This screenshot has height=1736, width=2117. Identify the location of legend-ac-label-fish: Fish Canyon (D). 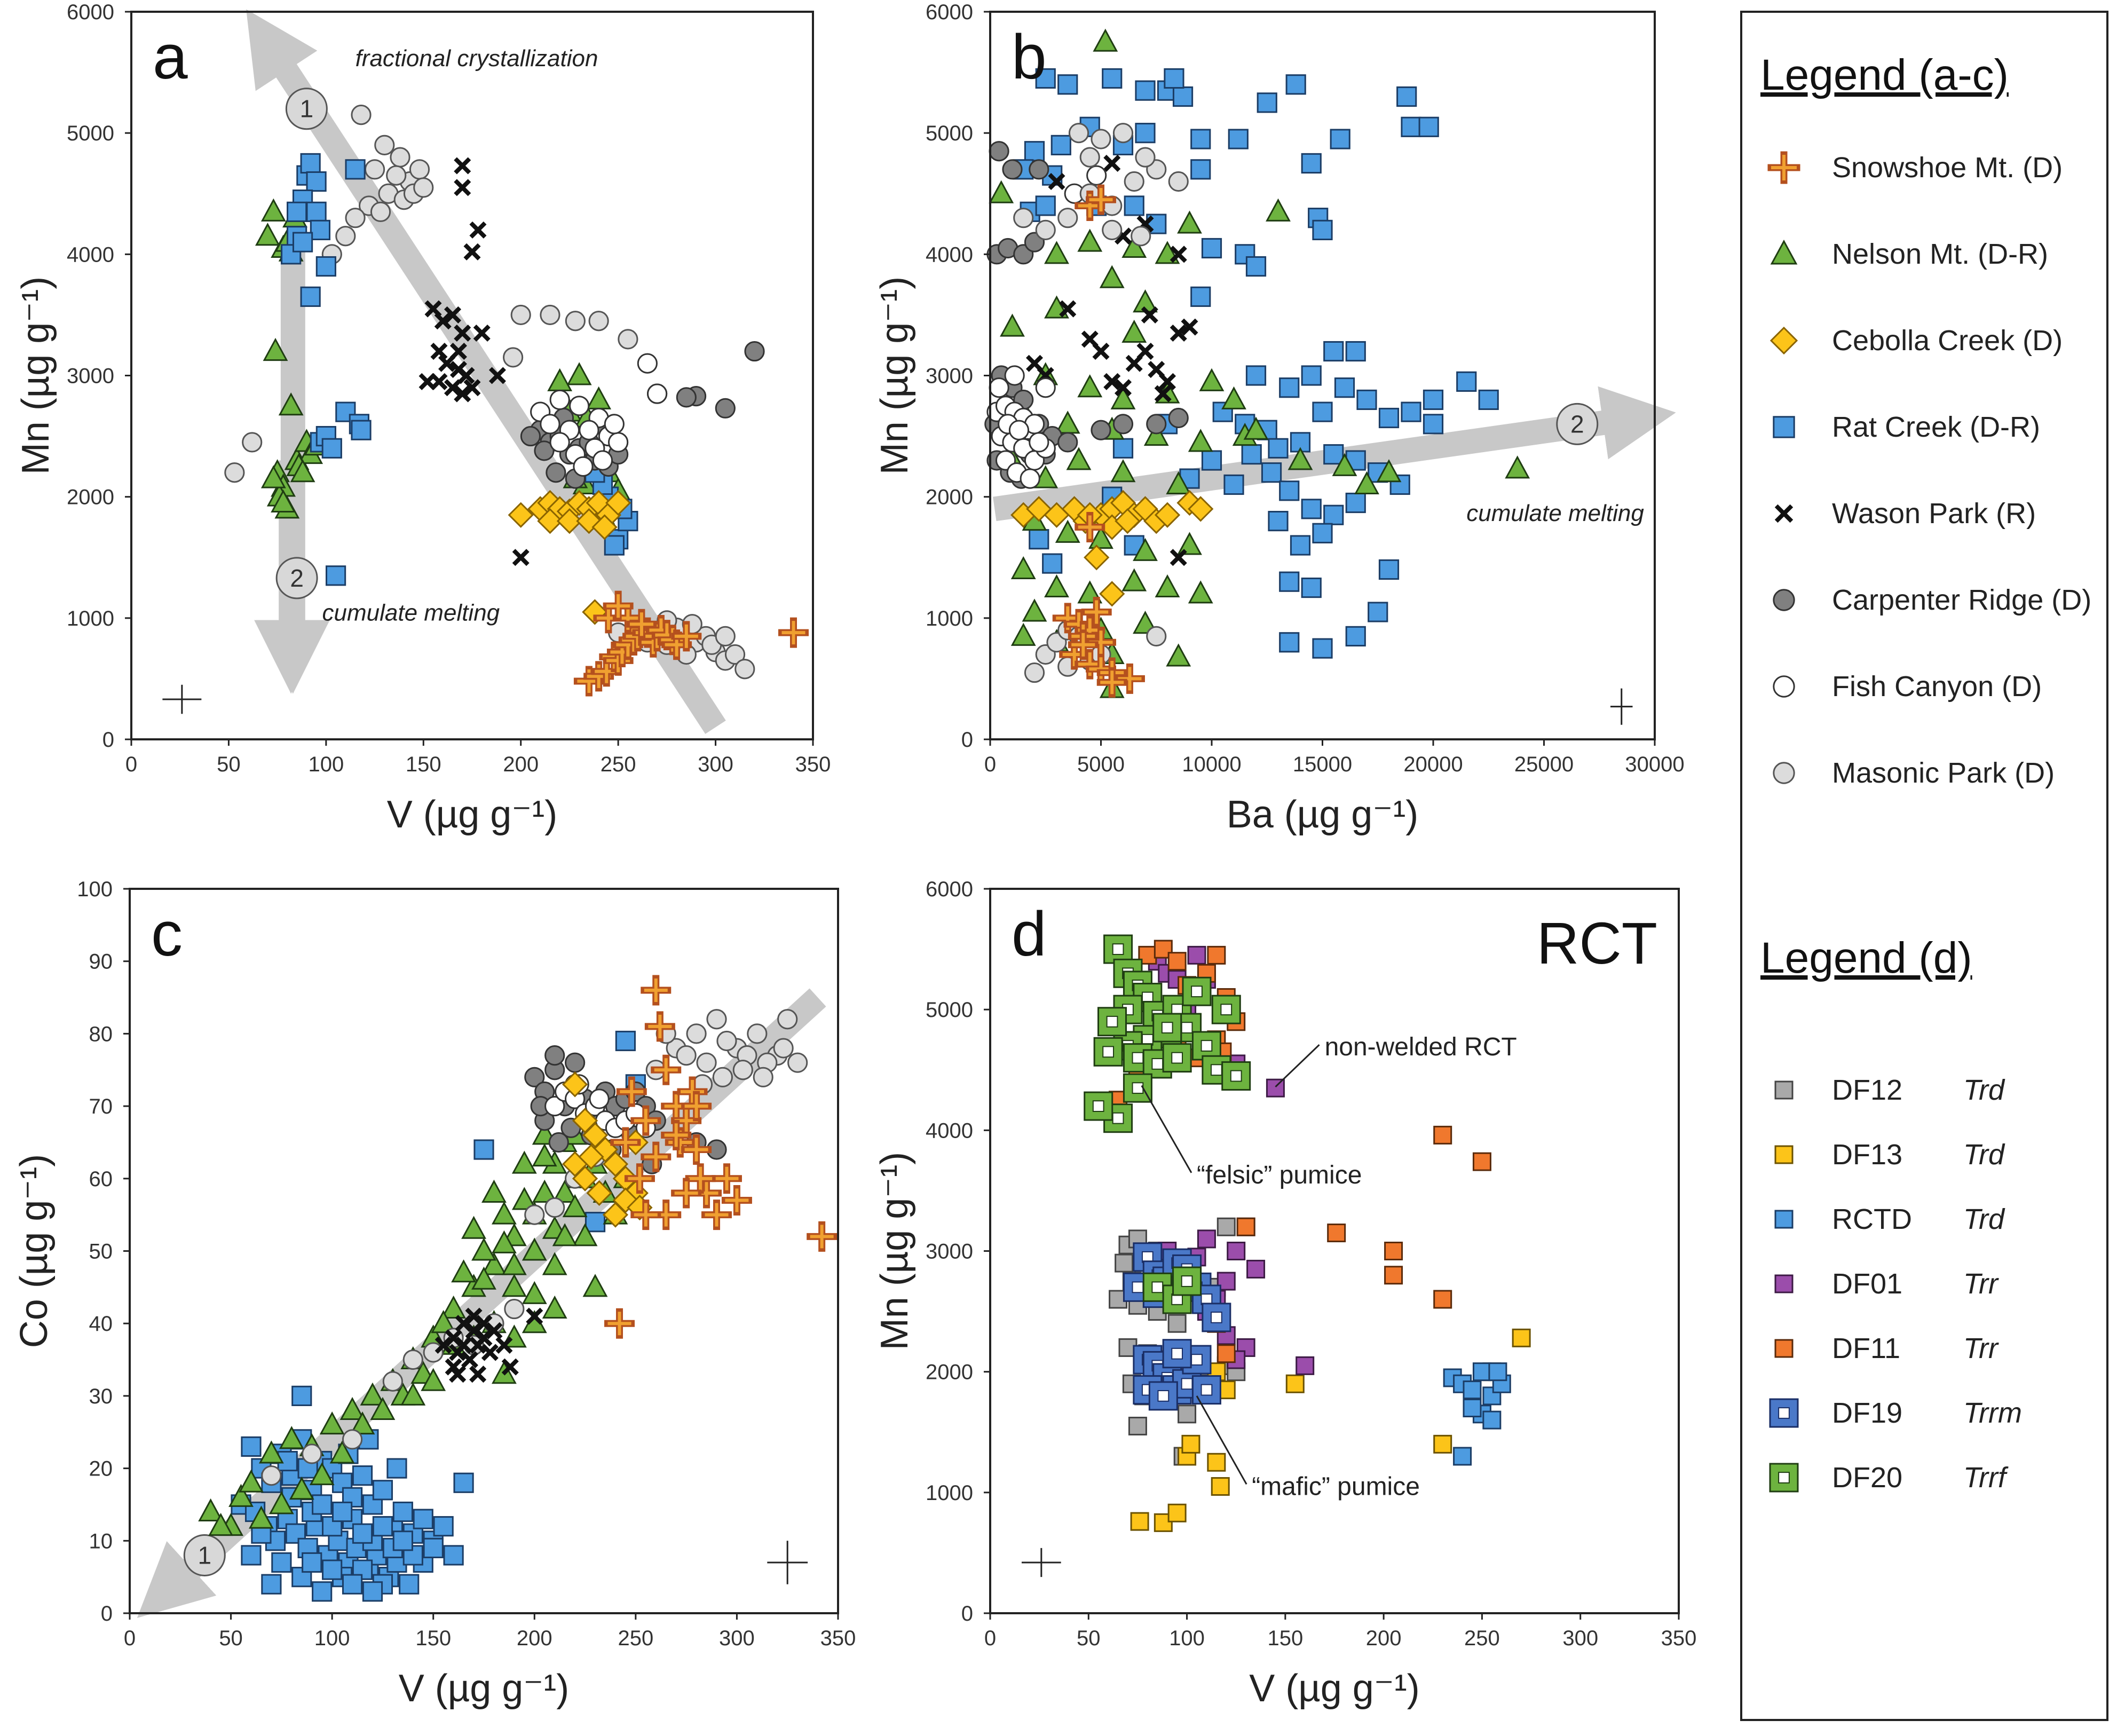
(1937, 686).